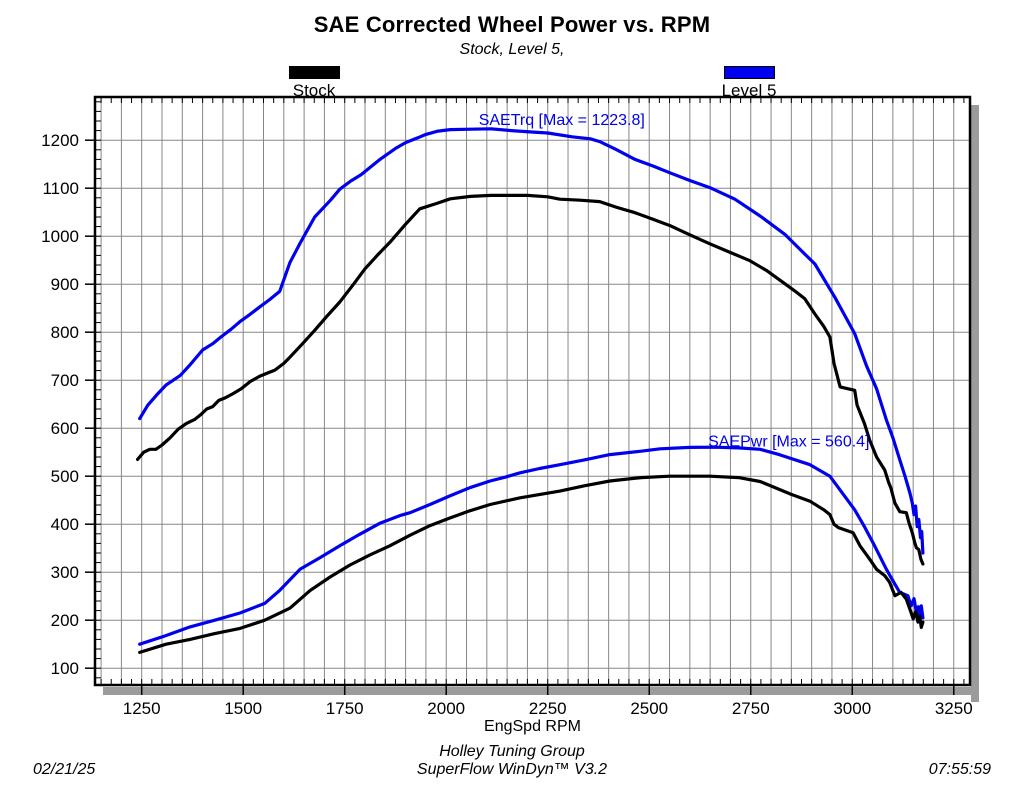  What do you see at coordinates (532, 726) in the screenshot?
I see `x-axis-label: EngSpd RPM` at bounding box center [532, 726].